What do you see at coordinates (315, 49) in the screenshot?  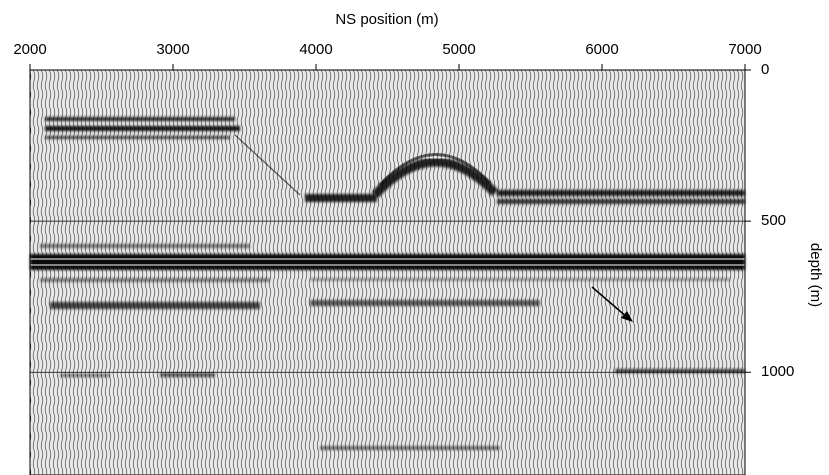 I see `x-tick-label: 4000` at bounding box center [315, 49].